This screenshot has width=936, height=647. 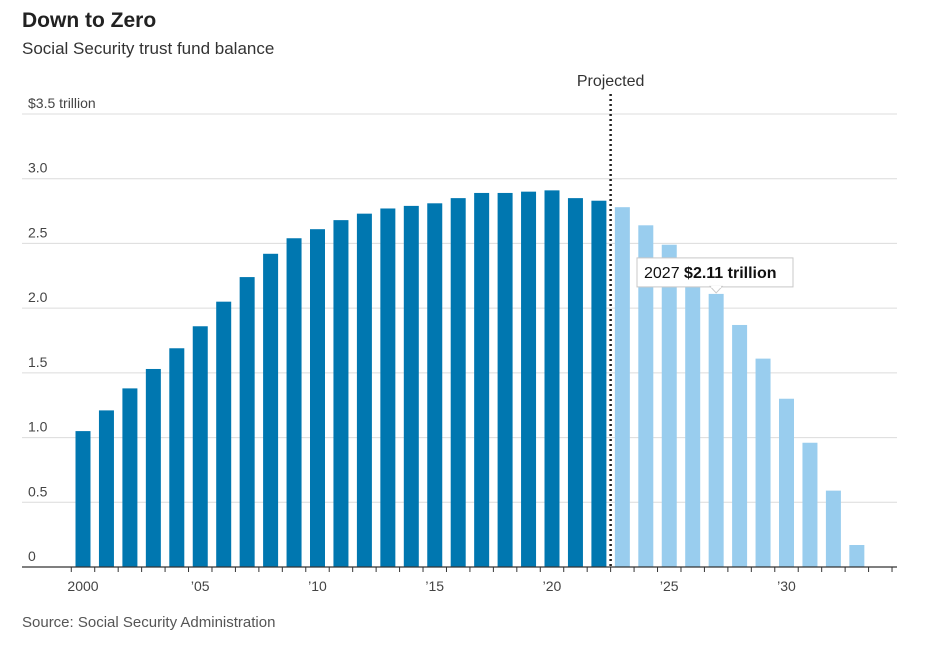 What do you see at coordinates (552, 586) in the screenshot?
I see `x-tick-label: ’20` at bounding box center [552, 586].